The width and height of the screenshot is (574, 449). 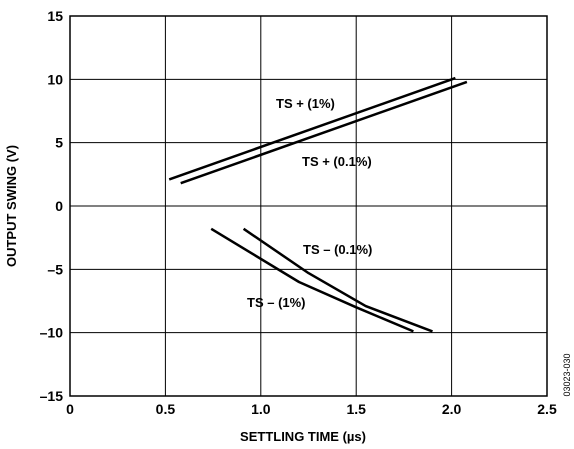 I want to click on y-tick-label: –5, so click(x=55, y=269).